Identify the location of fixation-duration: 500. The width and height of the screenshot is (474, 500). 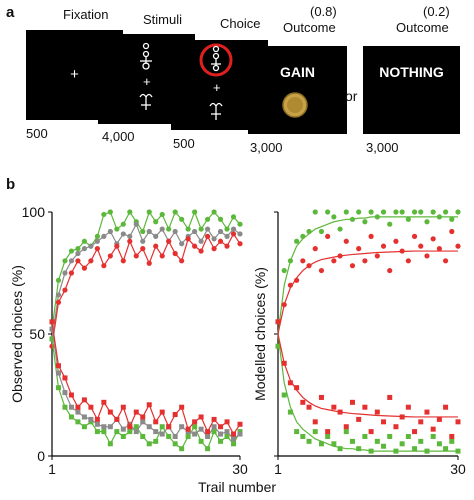
(37, 133).